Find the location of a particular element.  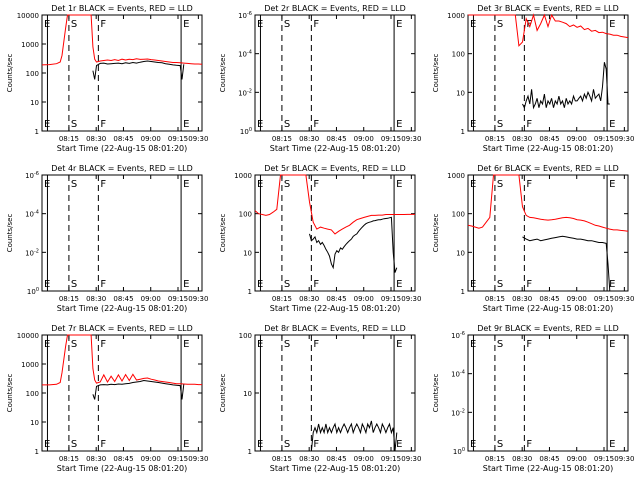

panel-title: Det 2r BLACK = Events, RED = LLD is located at coordinates (335, 8).